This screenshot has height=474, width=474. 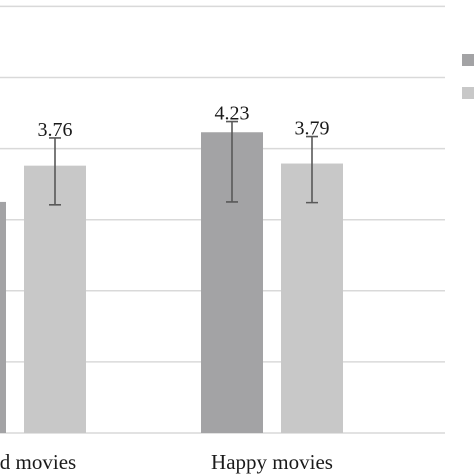 I want to click on category-label-1: d movies, so click(x=38, y=462).